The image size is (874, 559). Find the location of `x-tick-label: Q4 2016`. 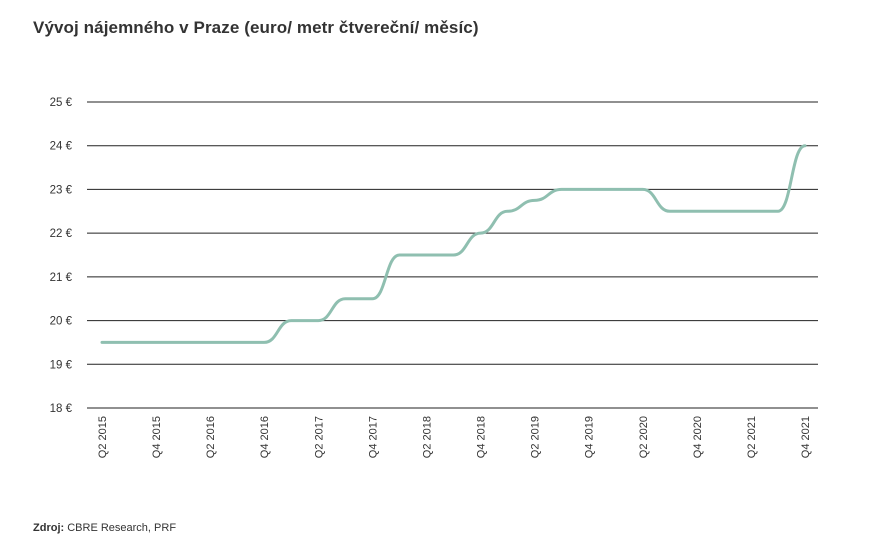

x-tick-label: Q4 2016 is located at coordinates (265, 437).